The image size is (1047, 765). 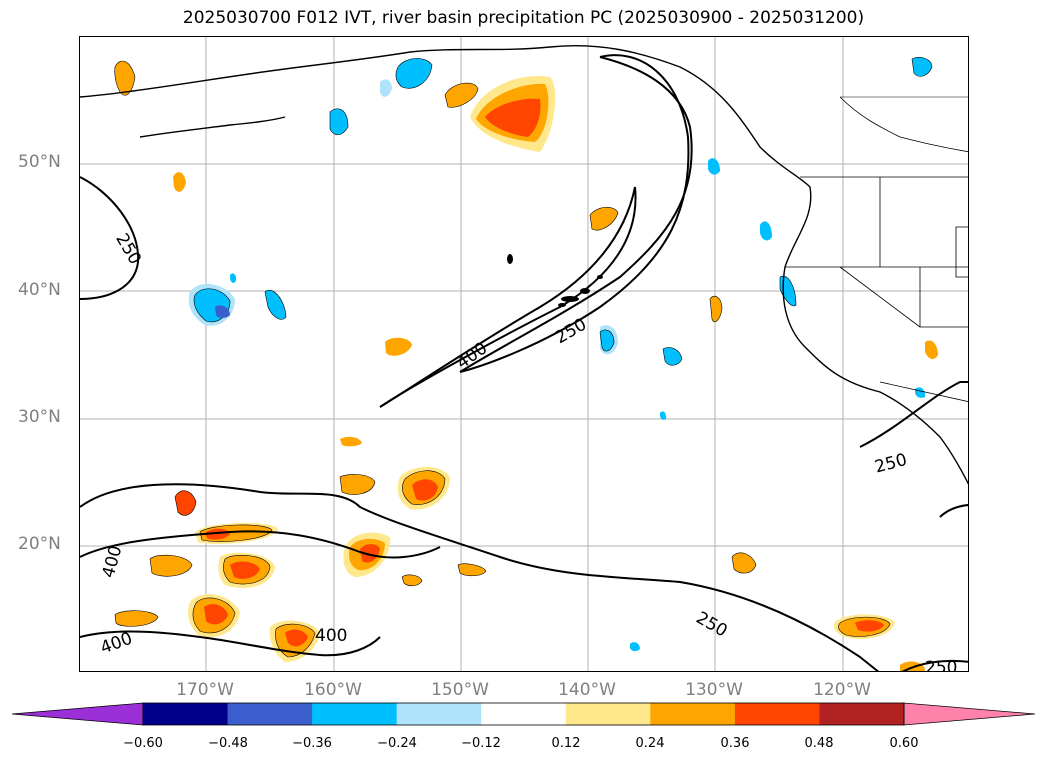 I want to click on precip-blob-146w-24n, so click(x=423, y=488).